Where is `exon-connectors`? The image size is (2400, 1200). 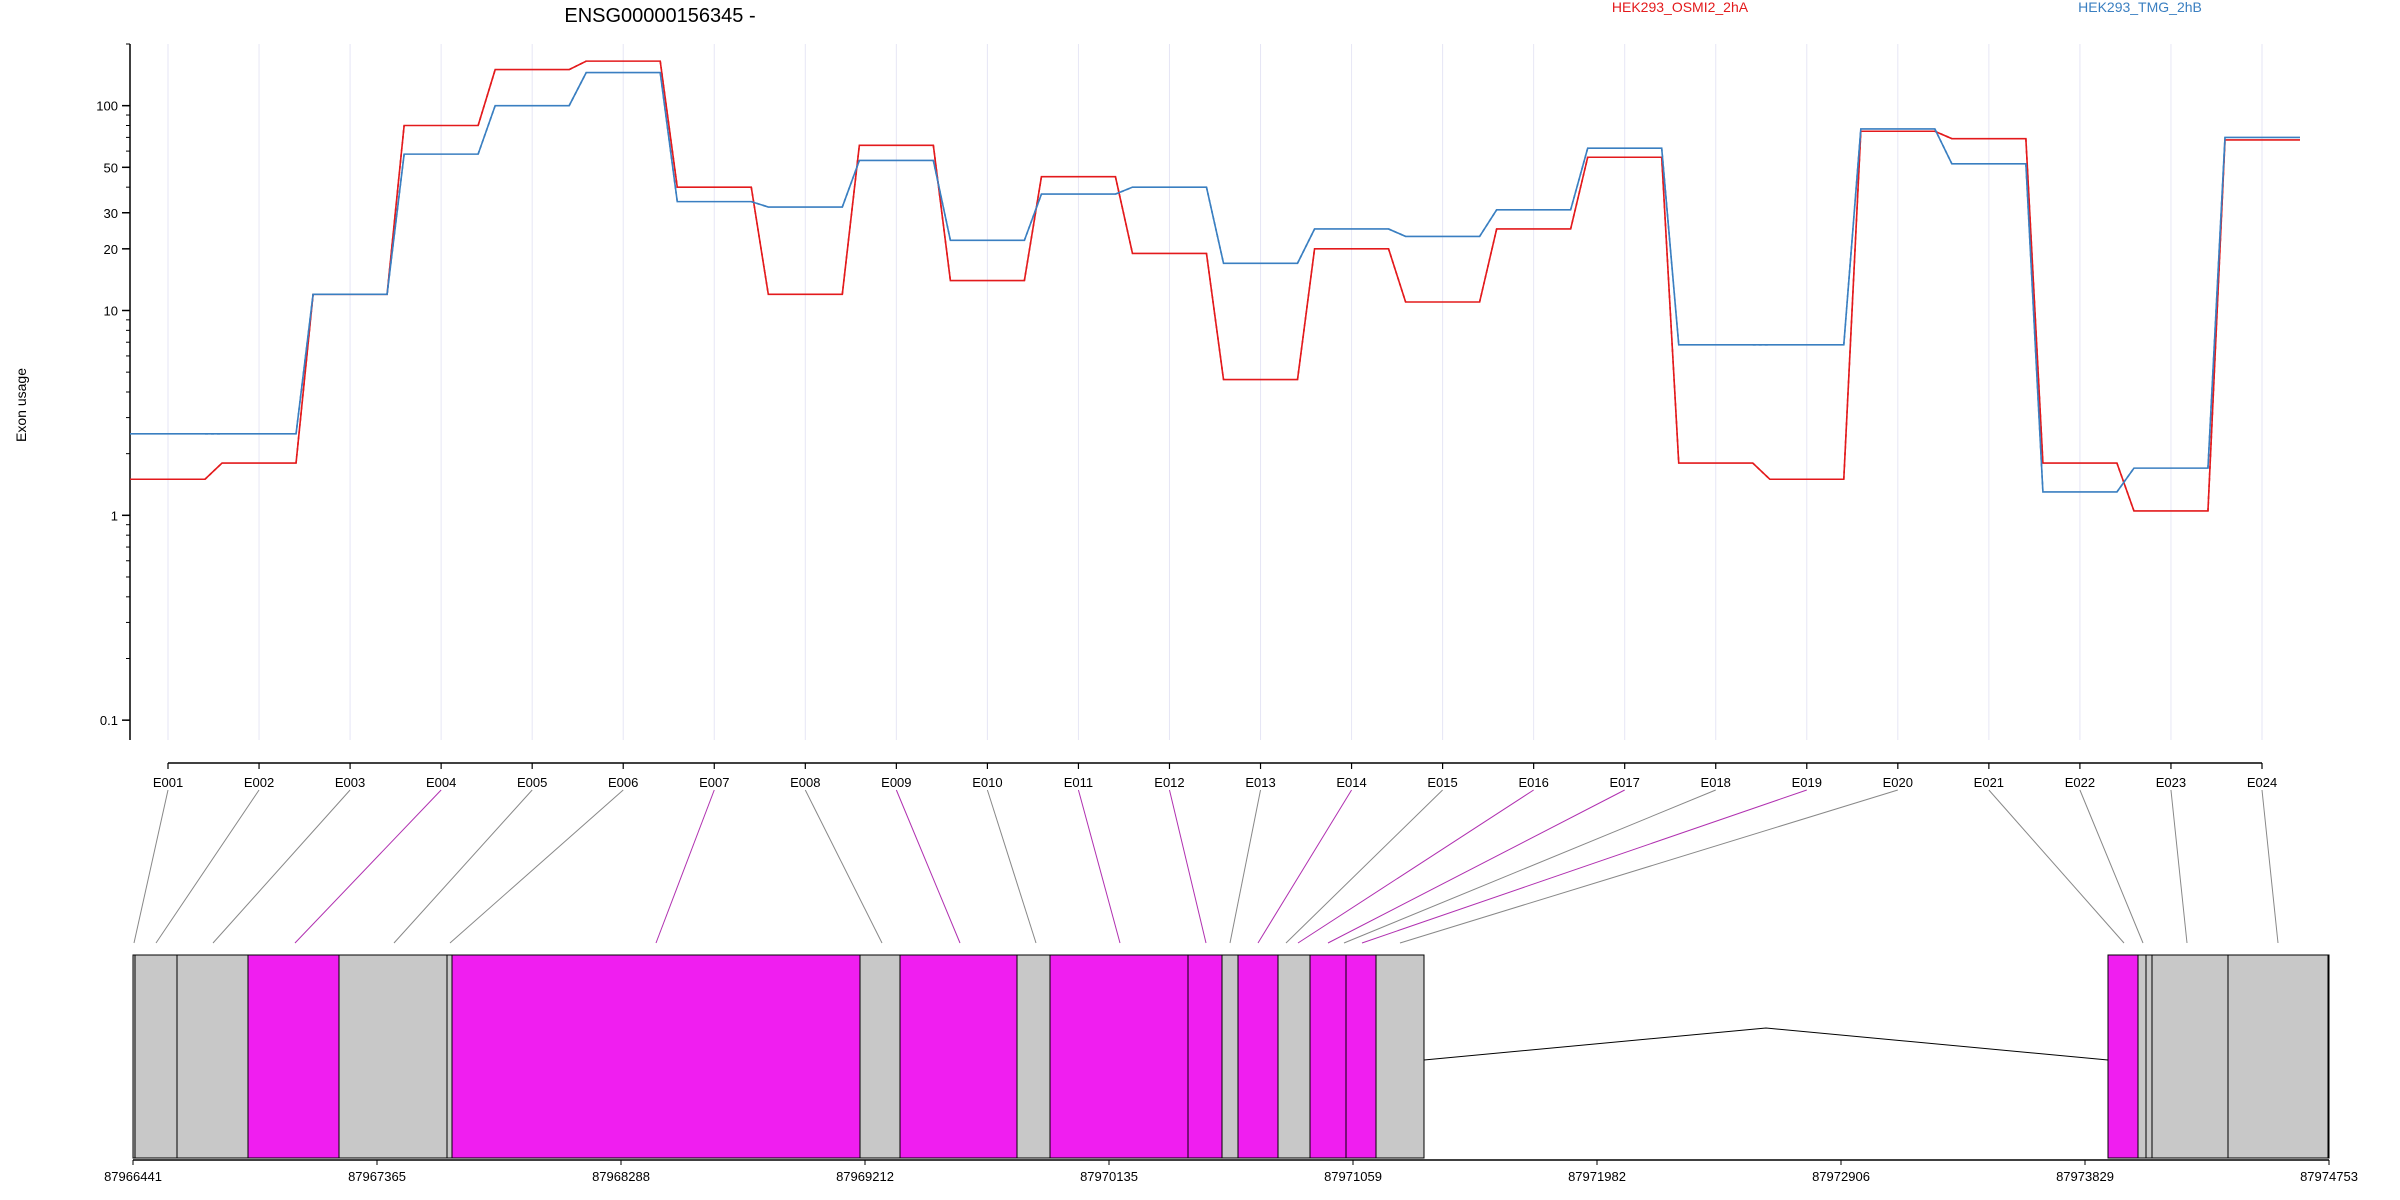
exon-connectors is located at coordinates (1206, 866).